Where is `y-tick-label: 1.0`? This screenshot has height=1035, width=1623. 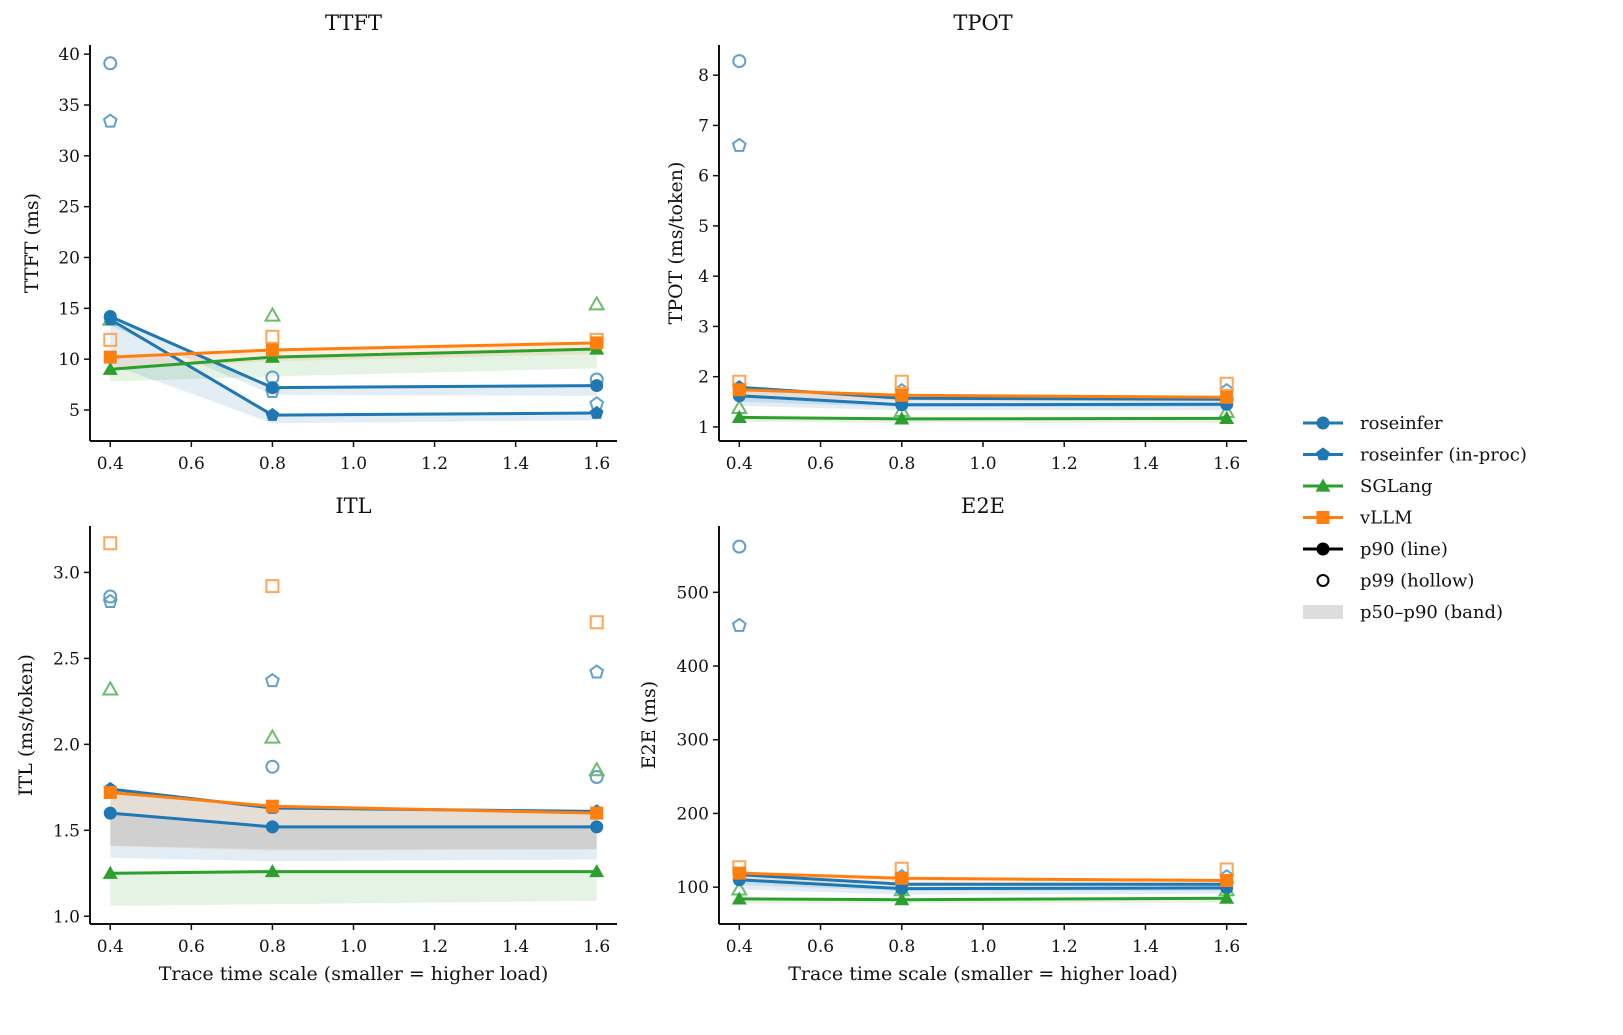
y-tick-label: 1.0 is located at coordinates (66, 917).